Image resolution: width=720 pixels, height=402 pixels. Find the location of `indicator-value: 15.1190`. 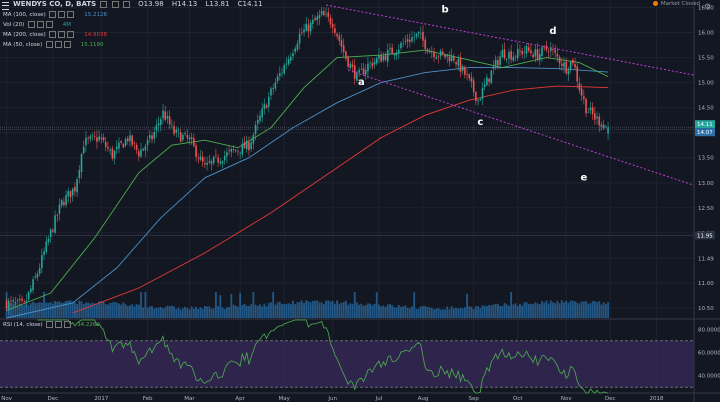

indicator-value: 15.1190 is located at coordinates (92, 45).